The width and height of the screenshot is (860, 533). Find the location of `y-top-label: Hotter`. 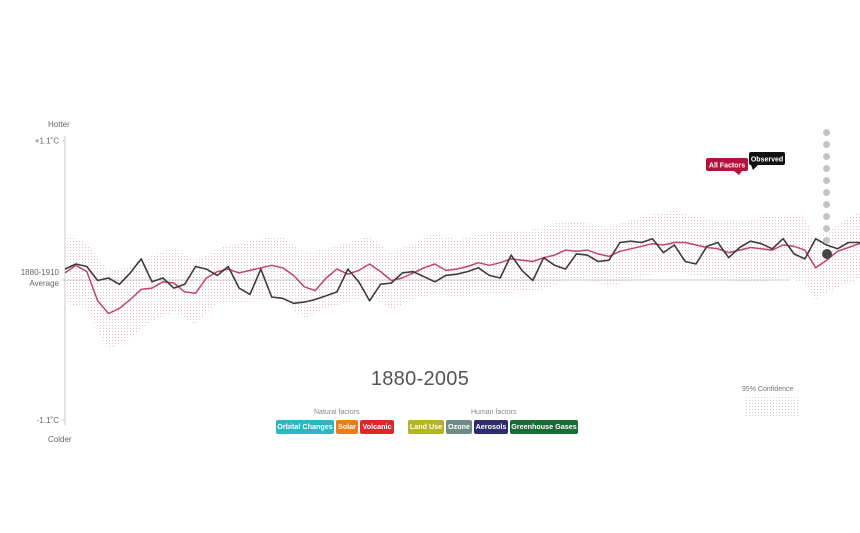

y-top-label: Hotter is located at coordinates (59, 124).